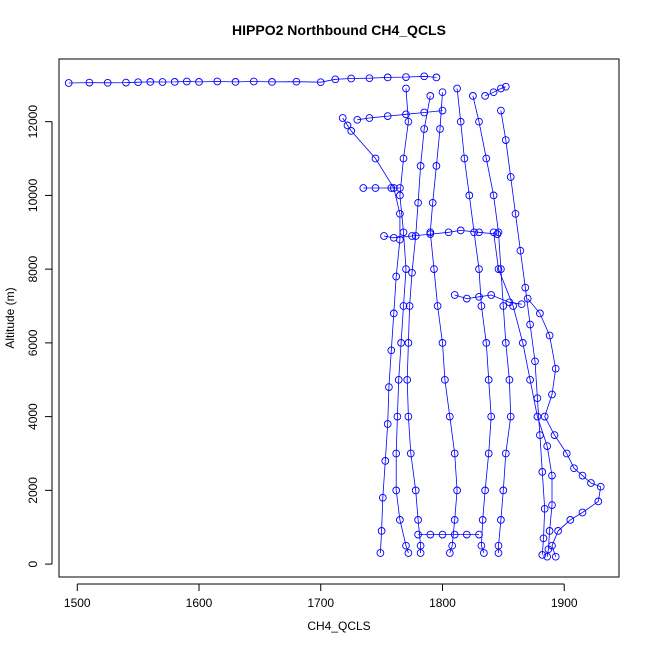 The width and height of the screenshot is (650, 655). Describe the element at coordinates (33, 122) in the screenshot. I see `y-tick-label: 12000` at that location.